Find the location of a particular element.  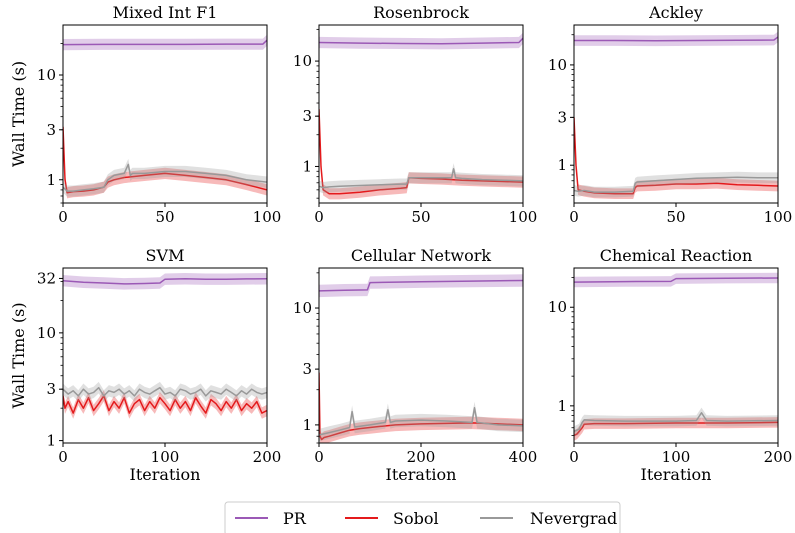

panel-title: Cellular Network is located at coordinates (421, 255).